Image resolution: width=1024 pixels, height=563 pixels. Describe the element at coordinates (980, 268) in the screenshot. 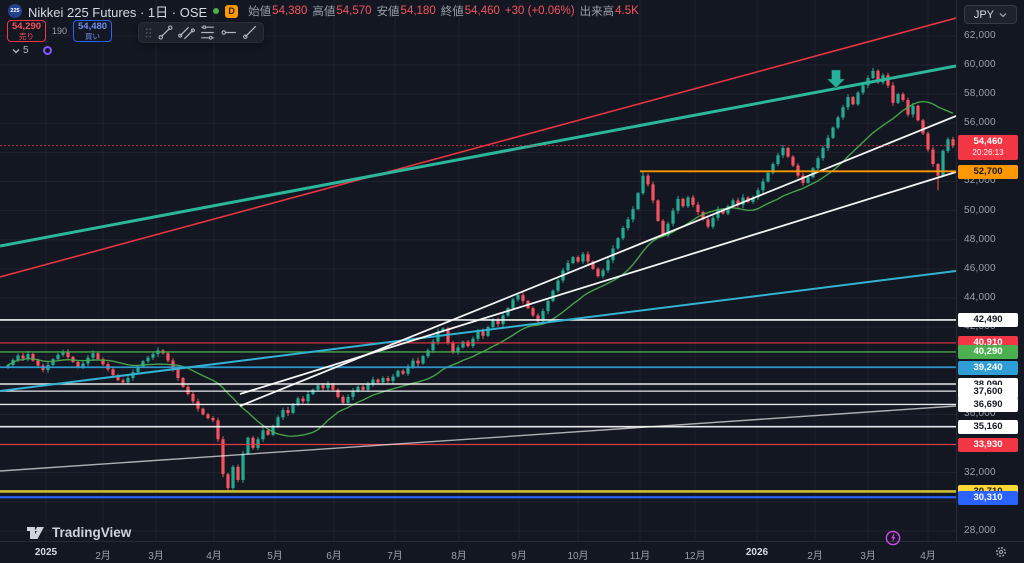

I see `price-tick-label: 46,000` at that location.